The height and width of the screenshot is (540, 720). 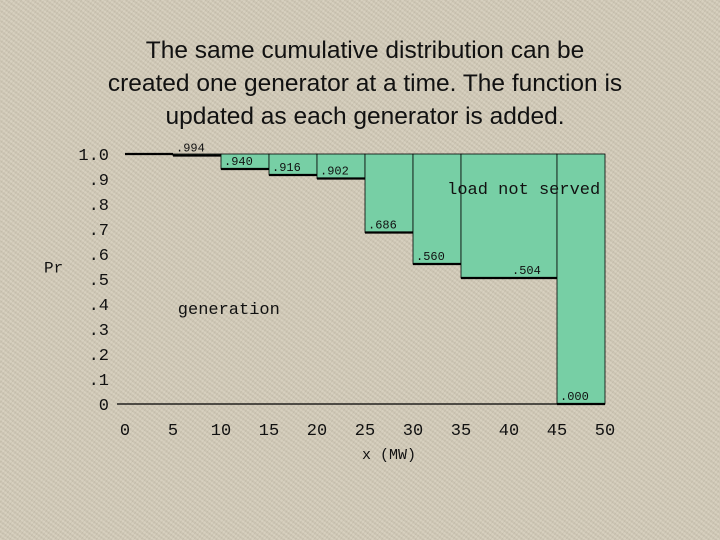 I want to click on x-tick-label-7: 35, so click(x=461, y=431).